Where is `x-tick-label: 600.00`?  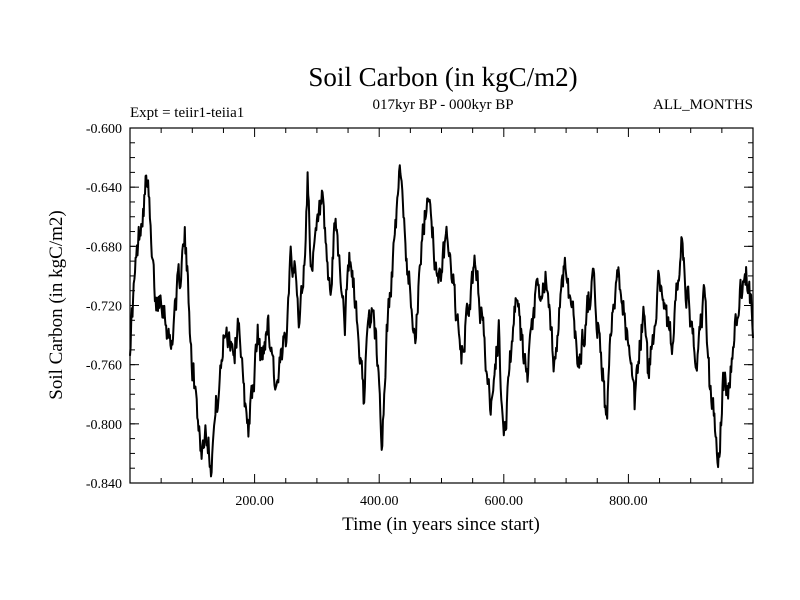 x-tick-label: 600.00 is located at coordinates (504, 501).